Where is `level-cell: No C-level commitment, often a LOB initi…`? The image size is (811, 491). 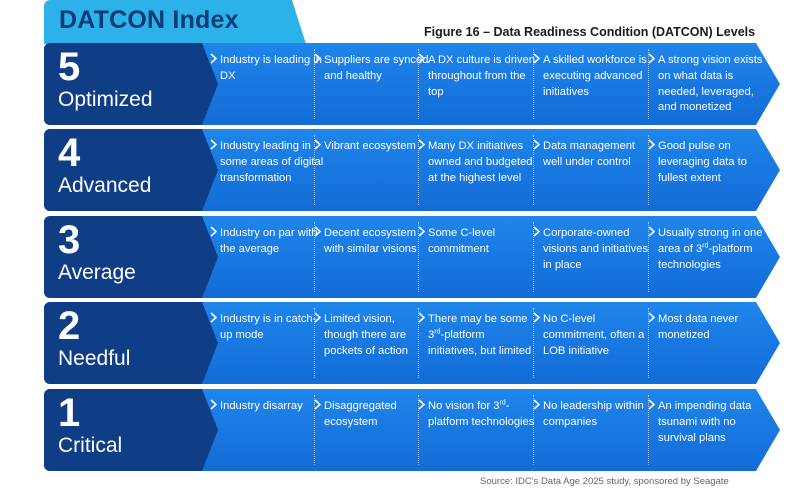 level-cell: No C-level commitment, often a LOB initi… is located at coordinates (594, 335).